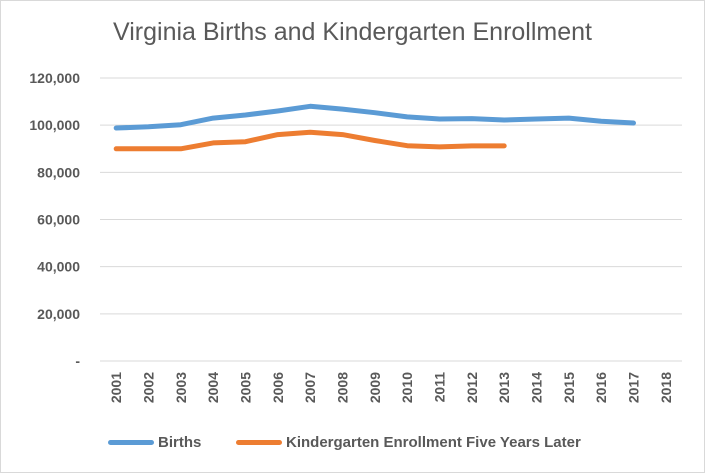 This screenshot has width=705, height=473. What do you see at coordinates (54, 78) in the screenshot?
I see `y-tick-label: 120,000` at bounding box center [54, 78].